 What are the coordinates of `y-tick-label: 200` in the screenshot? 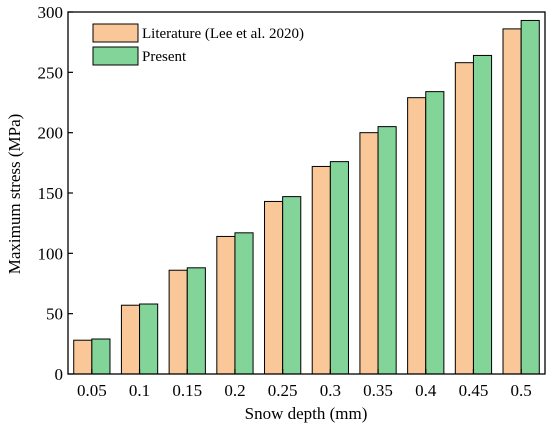 It's located at (51, 133).